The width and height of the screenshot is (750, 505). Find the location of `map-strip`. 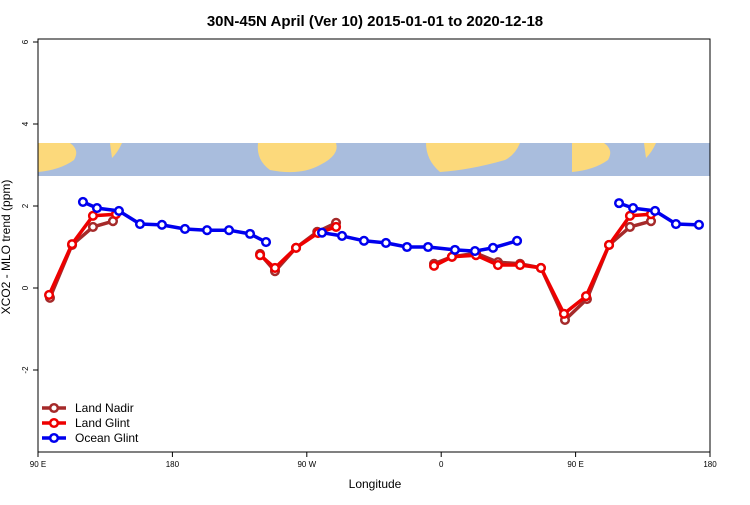

map-strip is located at coordinates (374, 159).